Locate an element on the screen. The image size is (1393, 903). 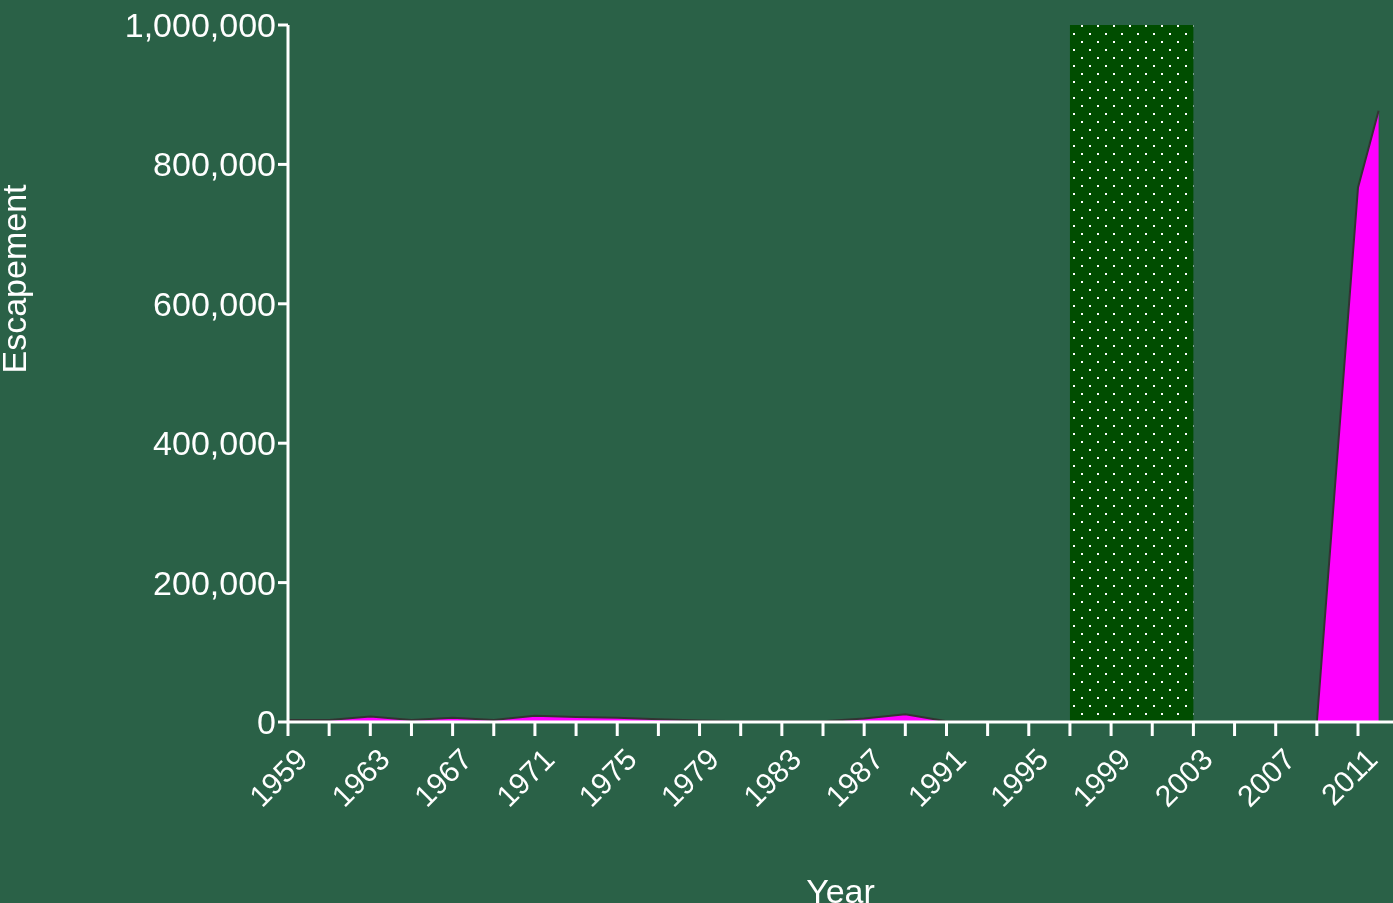
y-tick-label: 200,000 is located at coordinates (214, 582).